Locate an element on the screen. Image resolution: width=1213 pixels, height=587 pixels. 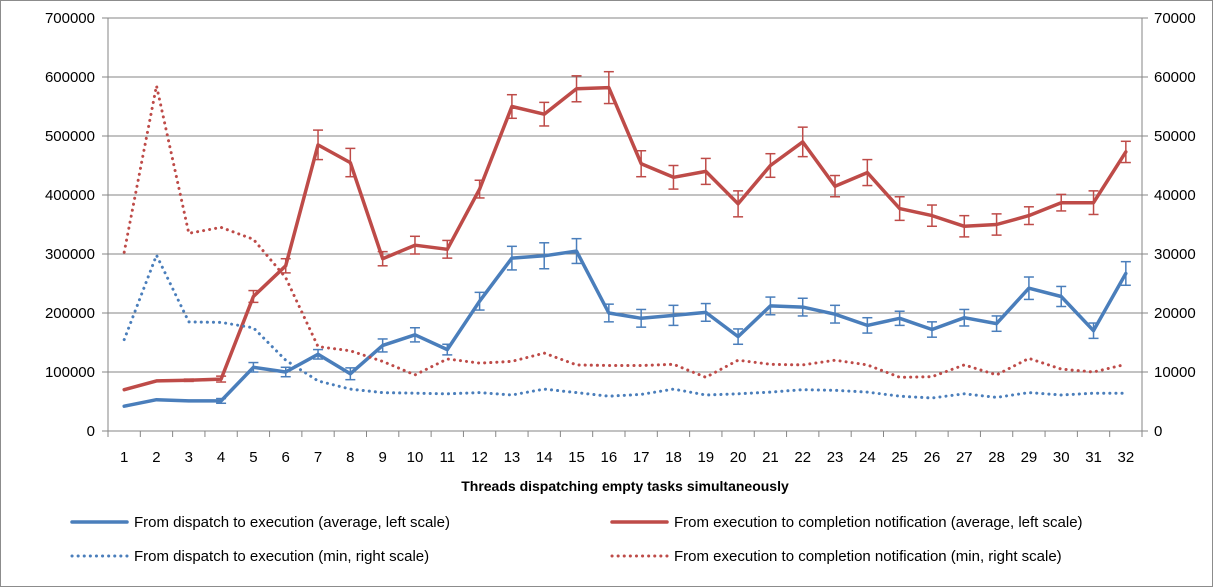
y-right-tick-label: 20000 is located at coordinates (1175, 313).